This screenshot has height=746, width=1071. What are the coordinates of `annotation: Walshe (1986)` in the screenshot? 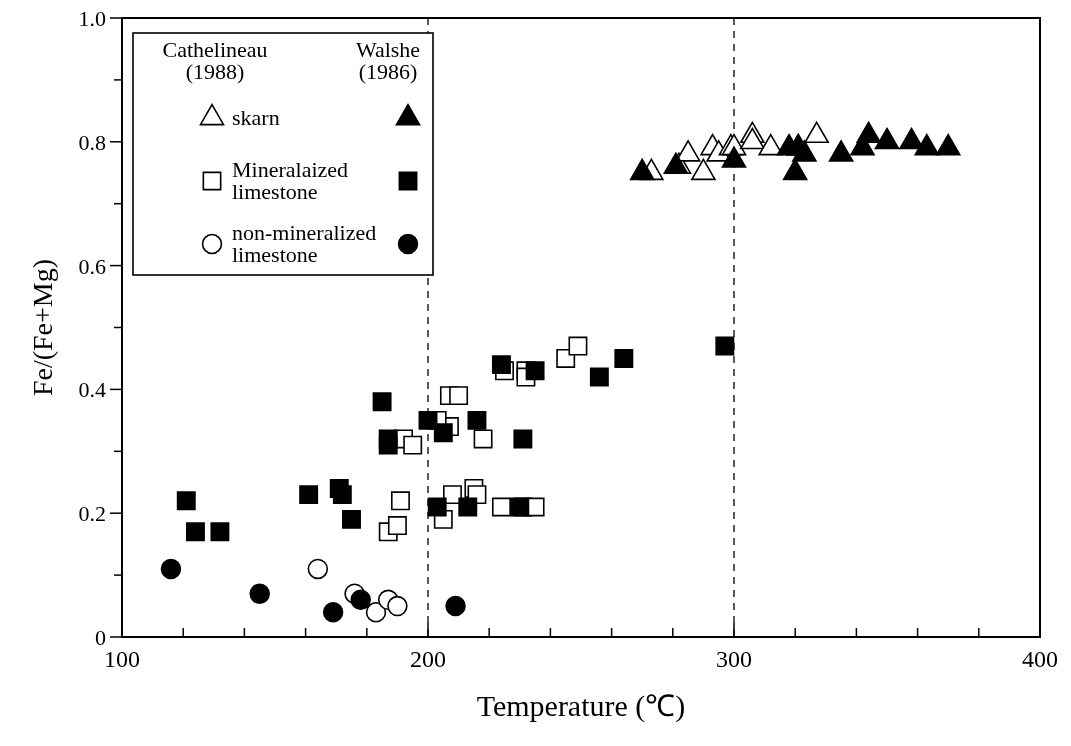 It's located at (388, 60).